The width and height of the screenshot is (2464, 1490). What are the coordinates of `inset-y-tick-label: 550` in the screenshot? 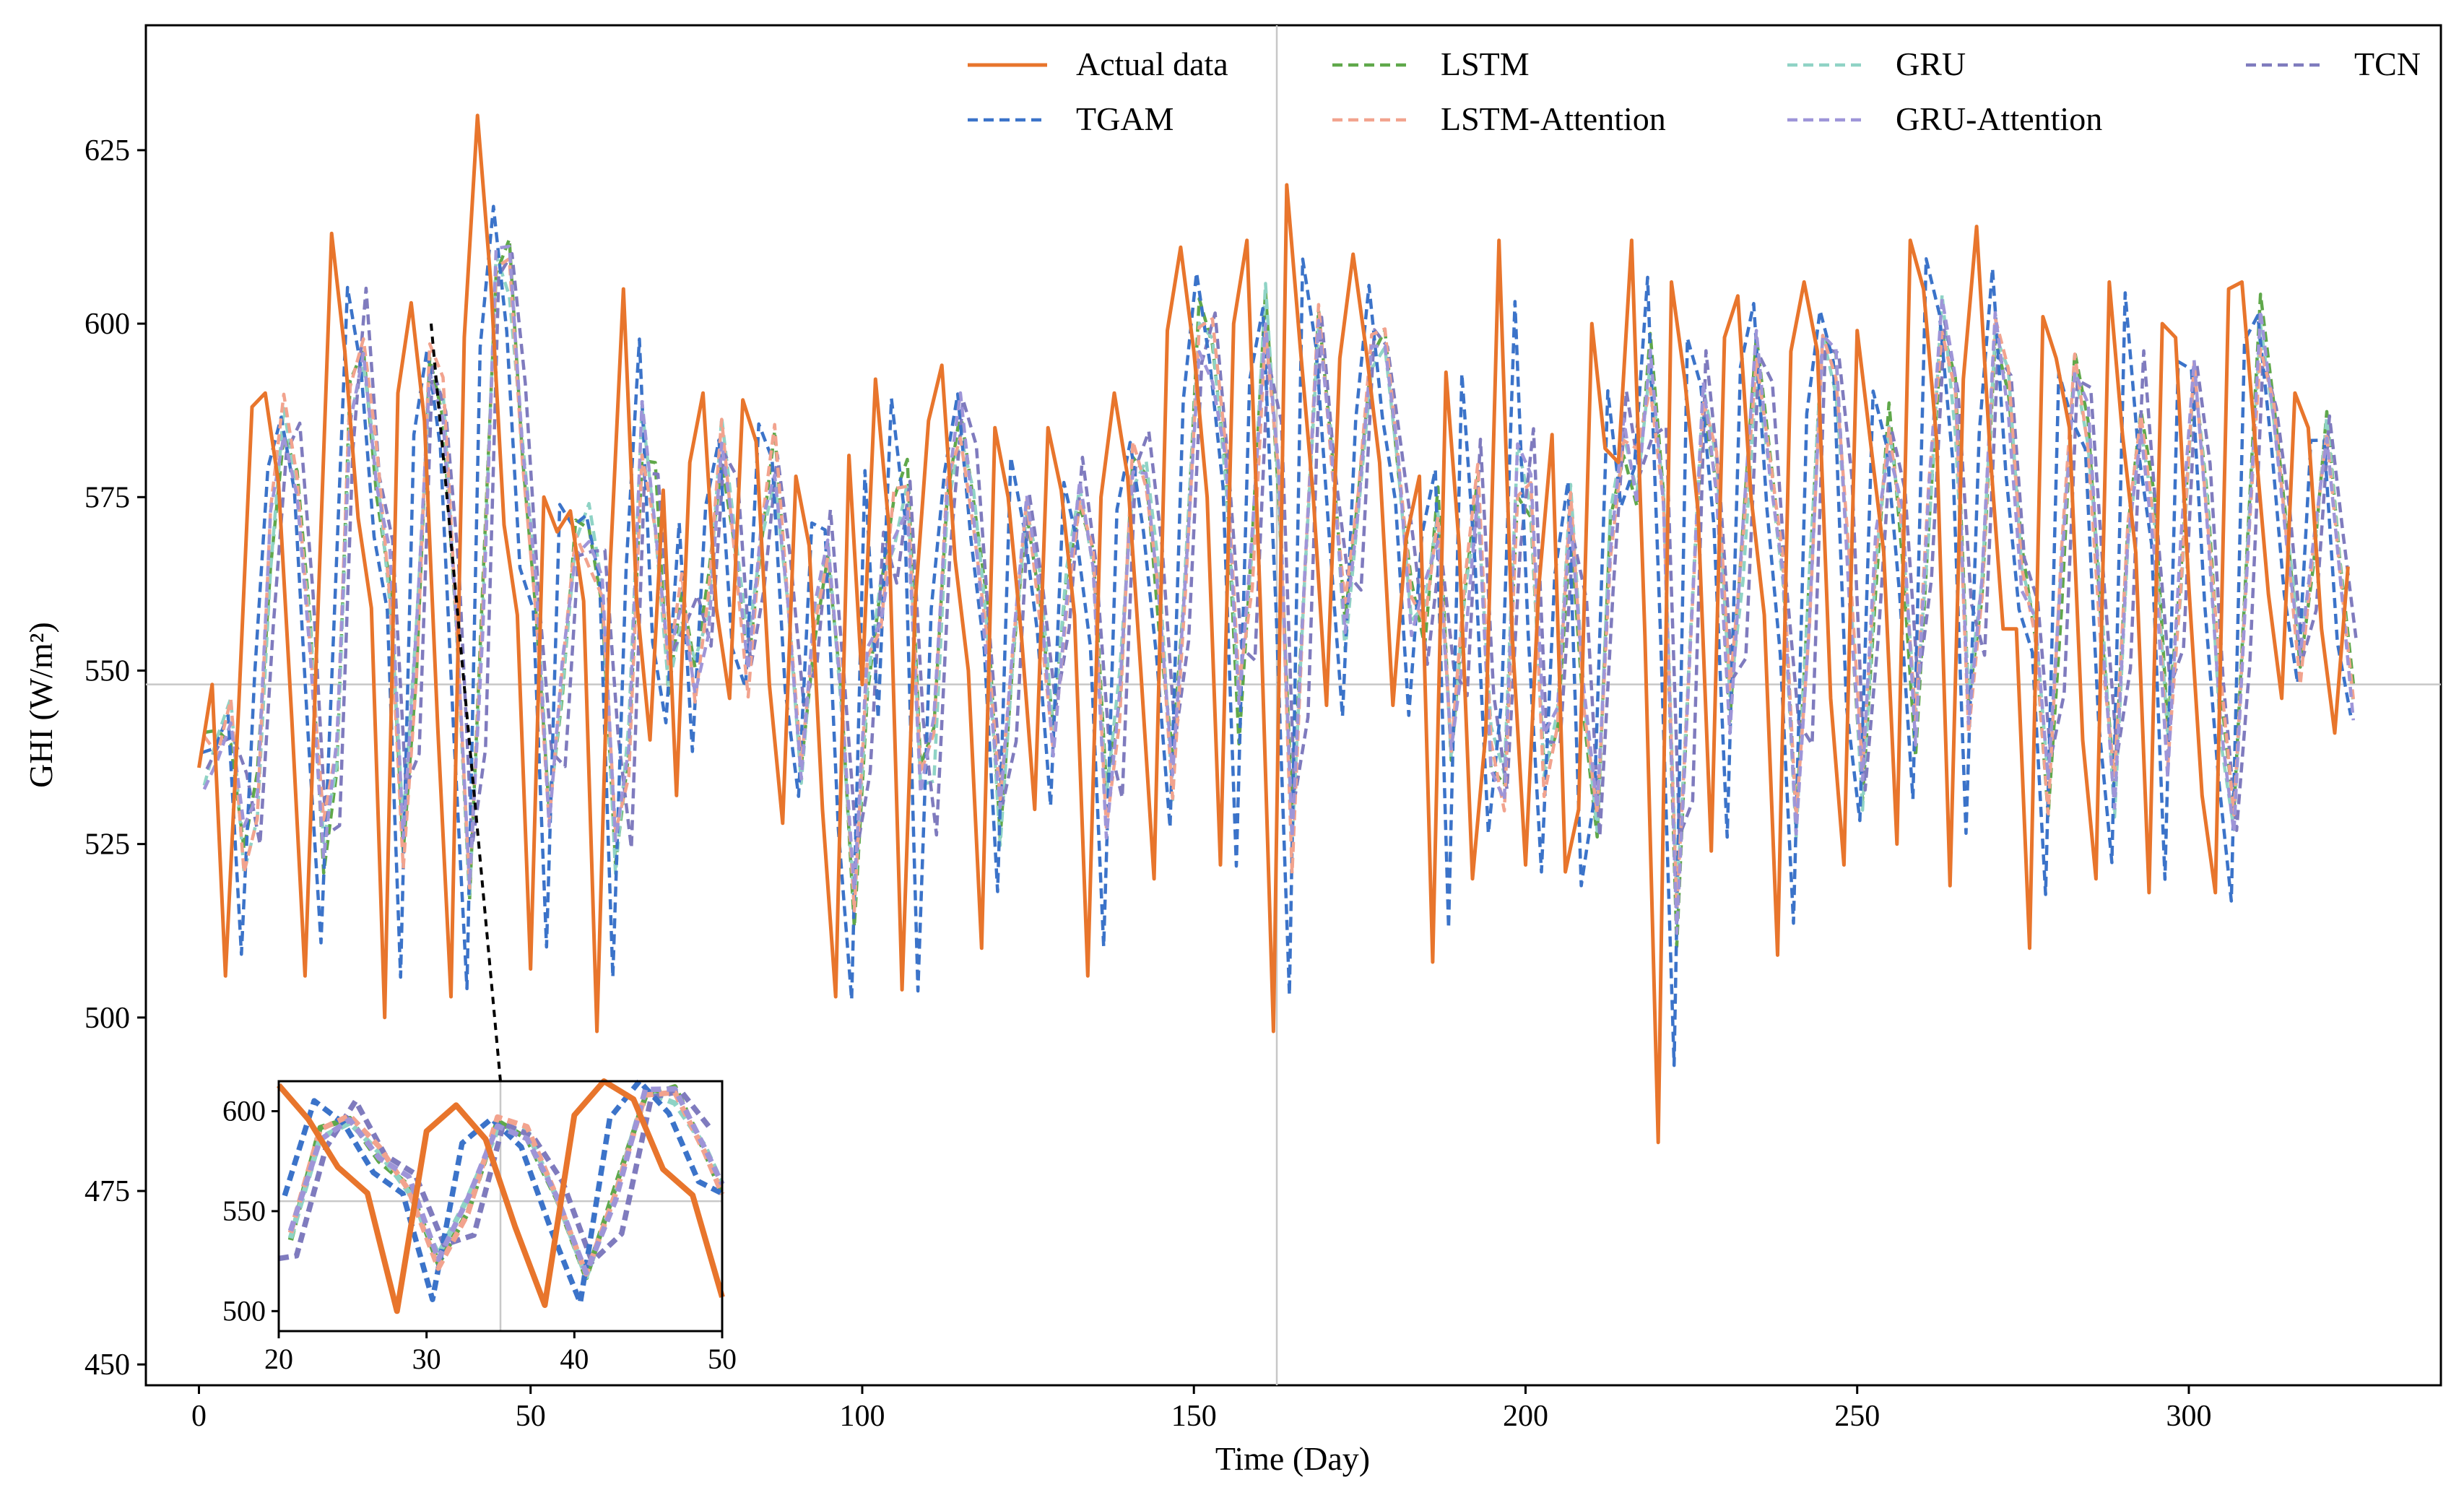 It's located at (244, 1211).